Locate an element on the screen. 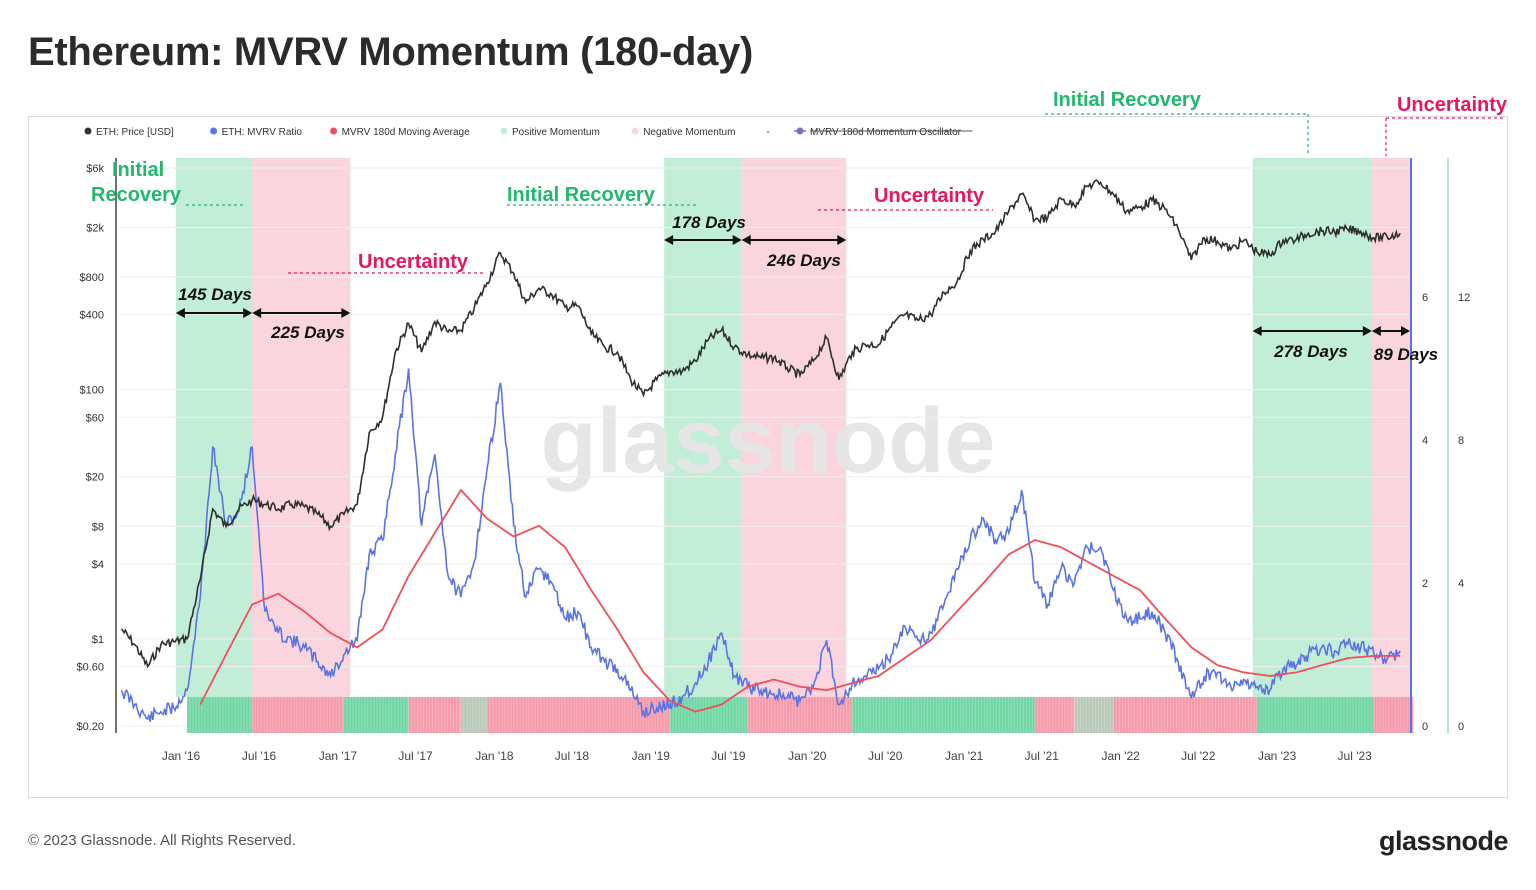 The width and height of the screenshot is (1536, 890). watermark: glassnode is located at coordinates (767, 441).